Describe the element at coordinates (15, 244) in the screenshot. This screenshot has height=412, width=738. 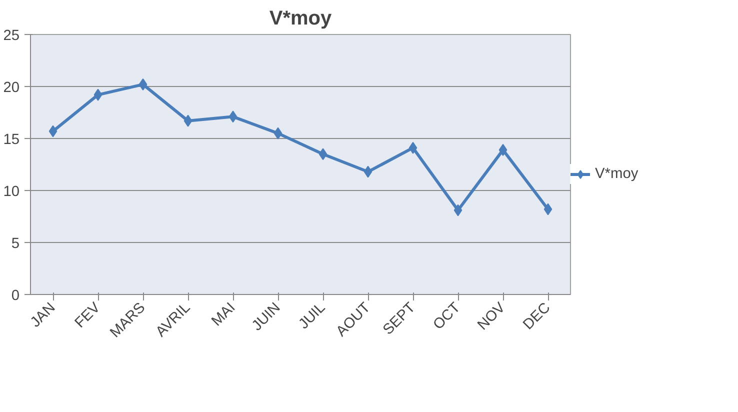
I see `y-tick-label: 5` at that location.